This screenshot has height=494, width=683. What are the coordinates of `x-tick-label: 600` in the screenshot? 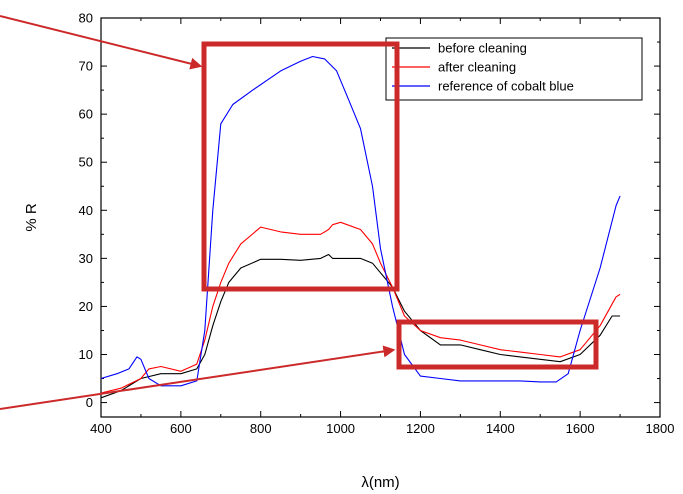 It's located at (181, 428).